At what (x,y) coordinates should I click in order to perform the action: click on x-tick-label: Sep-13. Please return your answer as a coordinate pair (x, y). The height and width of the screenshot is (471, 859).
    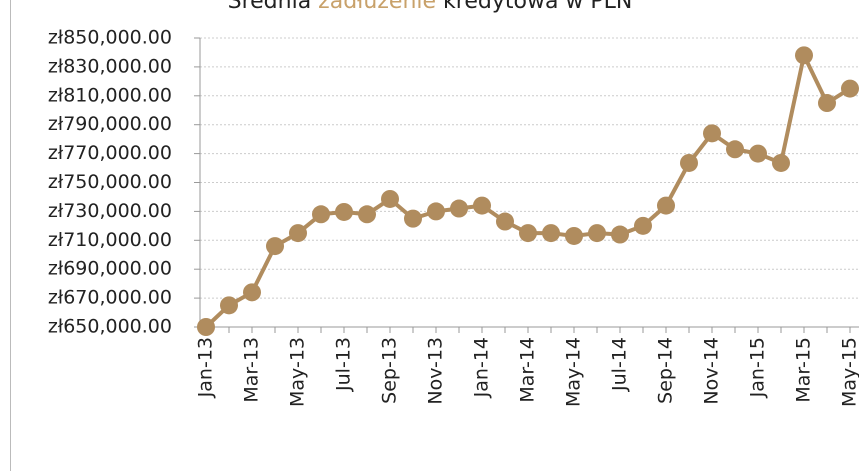
    Looking at the image, I should click on (390, 370).